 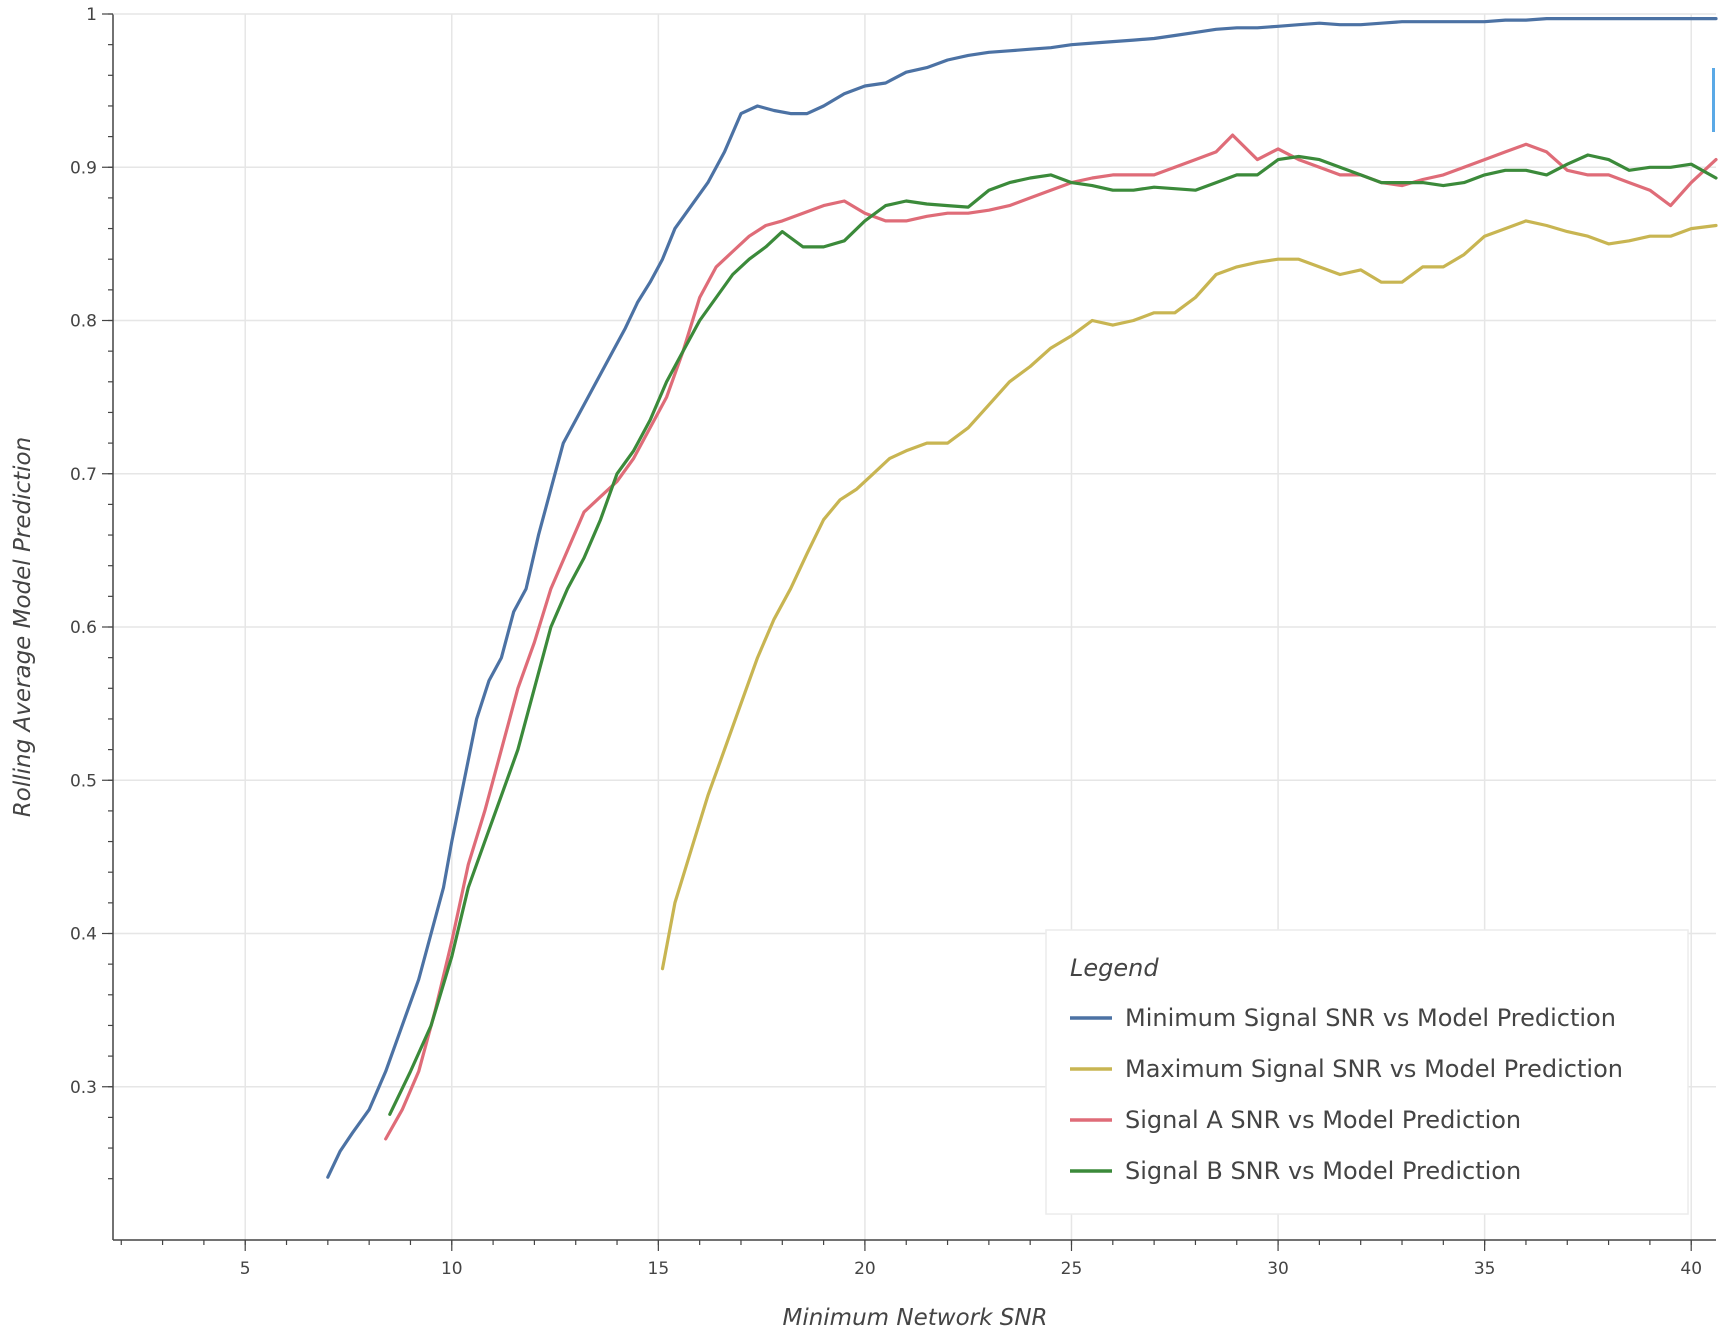 I want to click on y-tick-label: 0.4, so click(x=83, y=935).